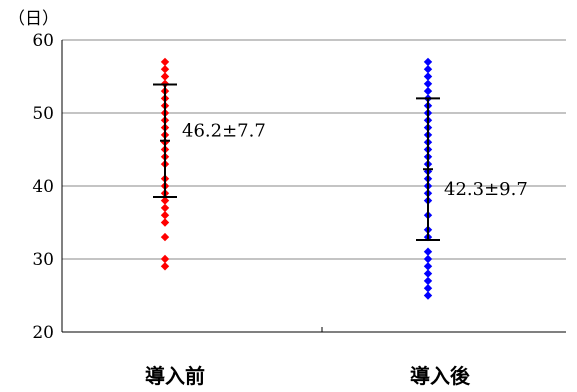 The image size is (577, 392). What do you see at coordinates (43, 41) in the screenshot?
I see `y-tick-label-60: 60` at bounding box center [43, 41].